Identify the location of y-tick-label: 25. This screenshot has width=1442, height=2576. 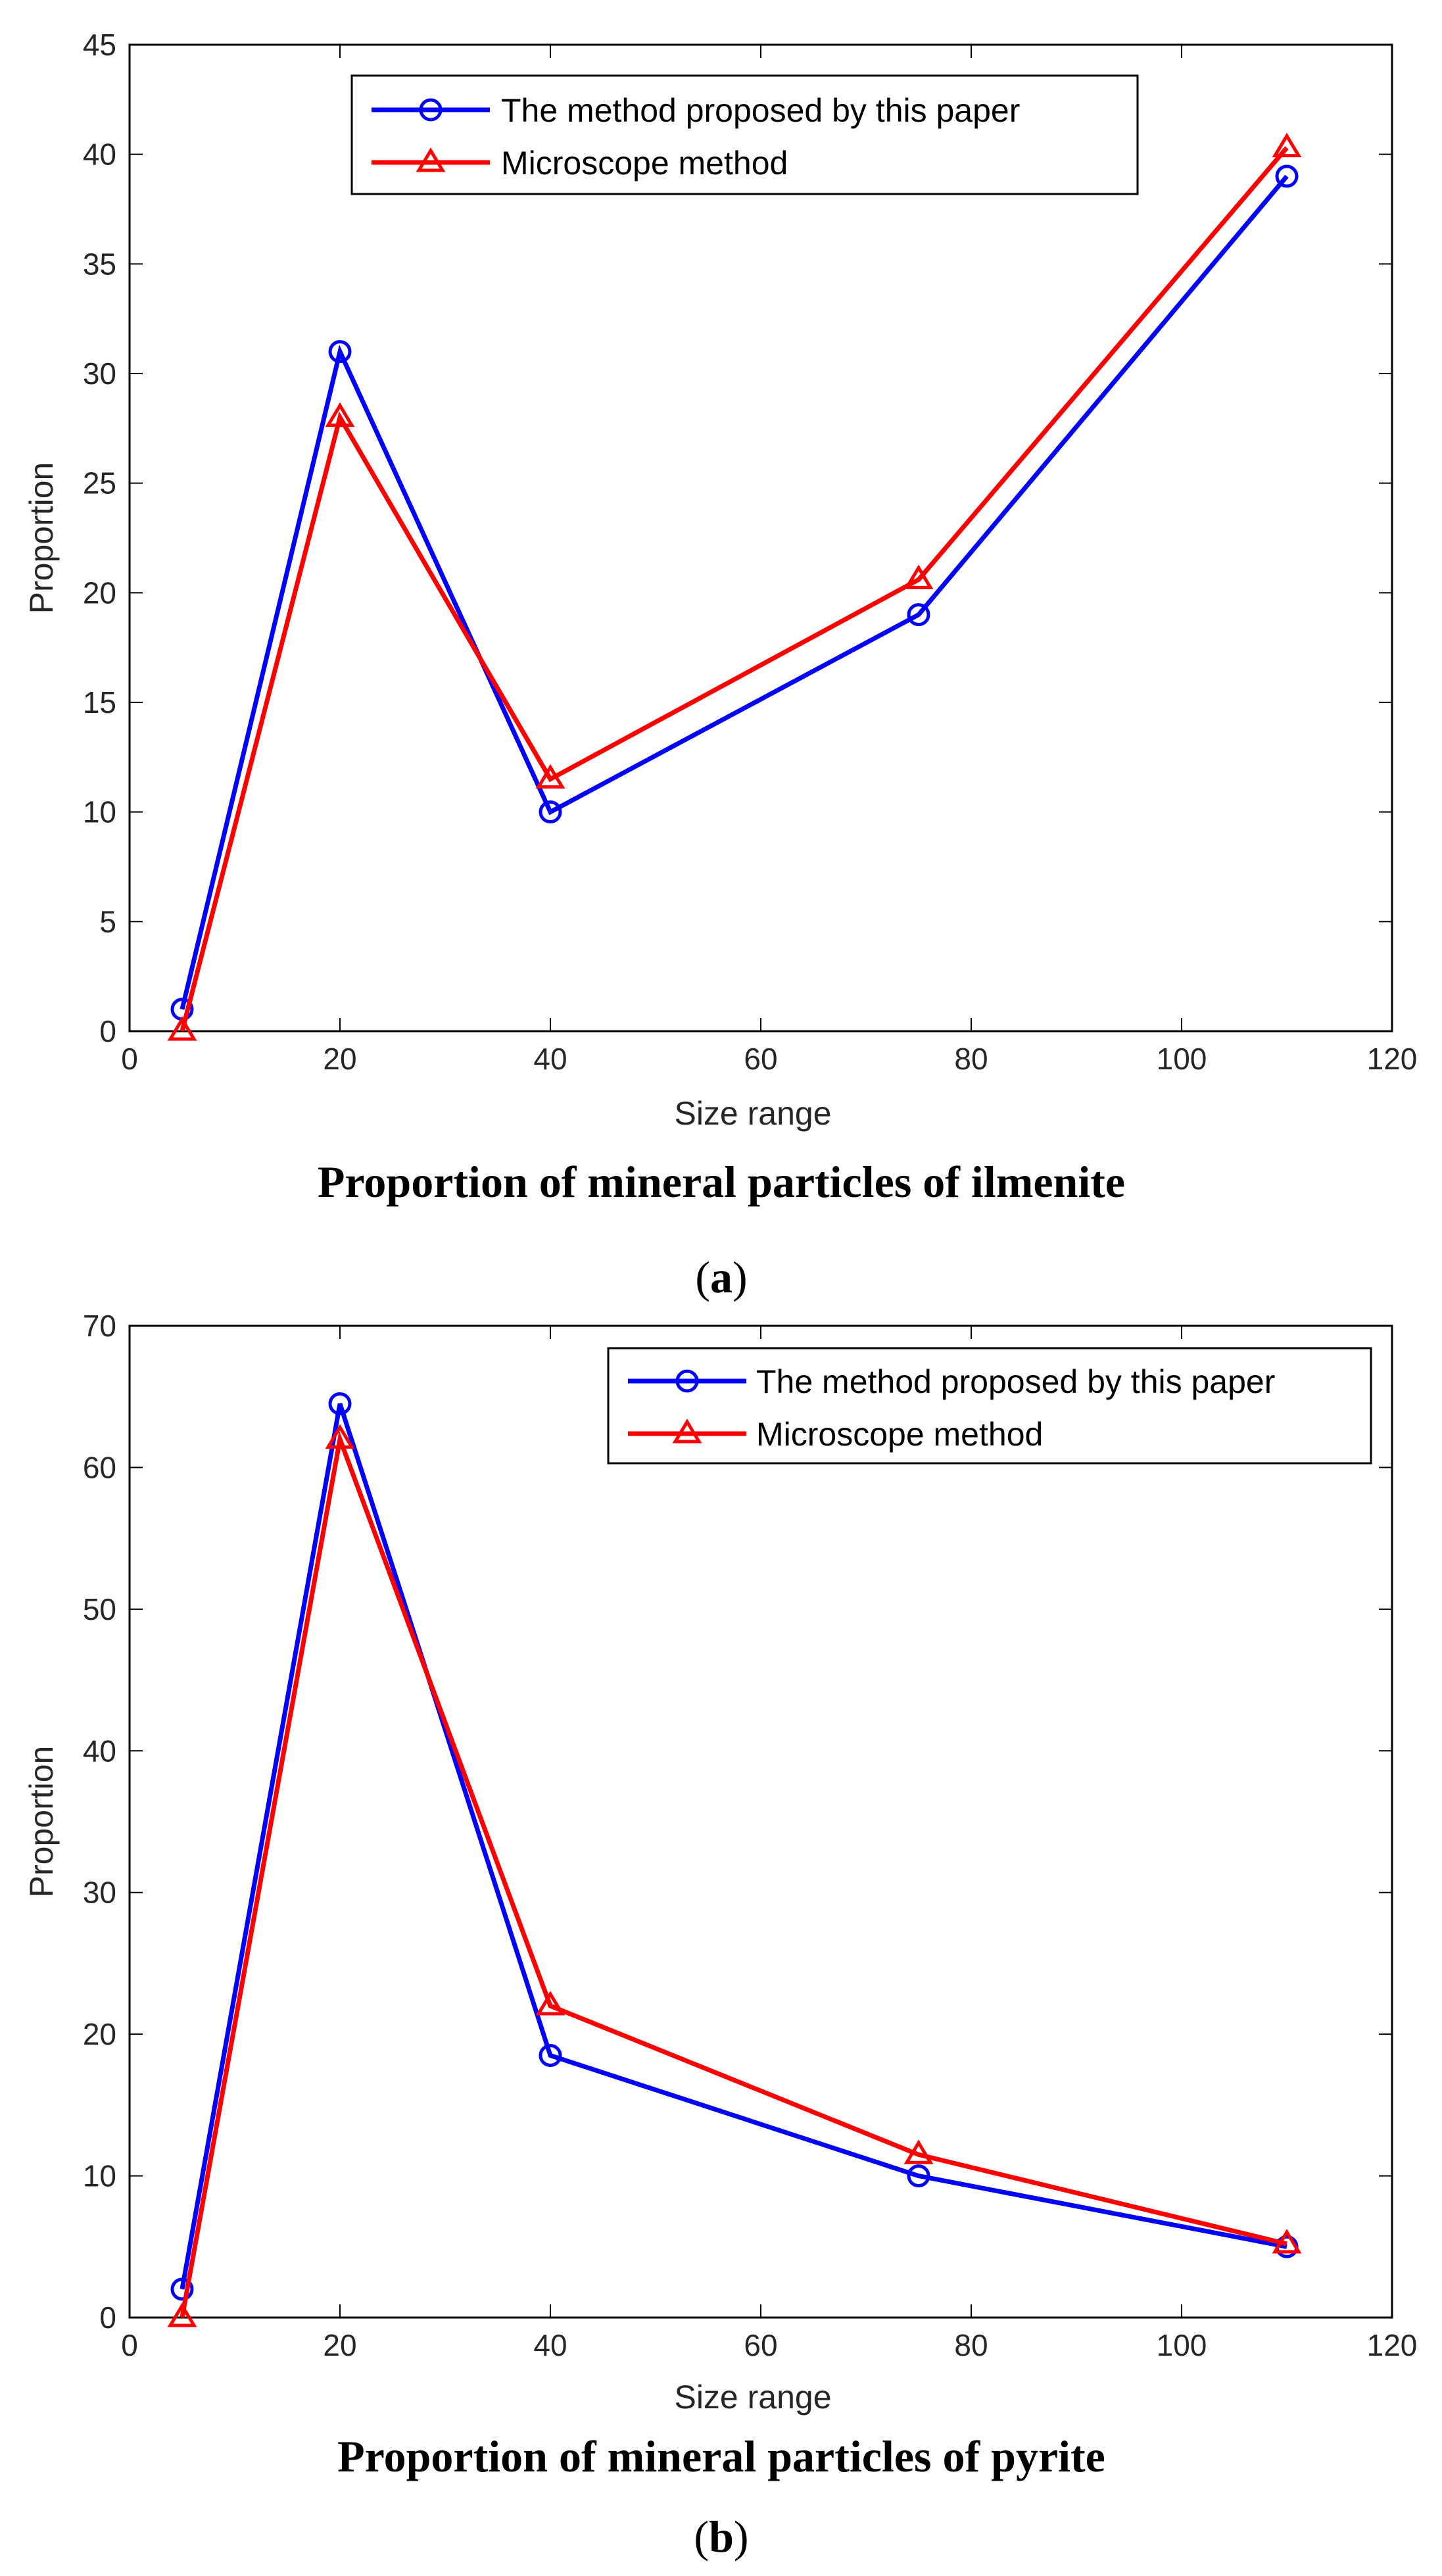
(99, 483).